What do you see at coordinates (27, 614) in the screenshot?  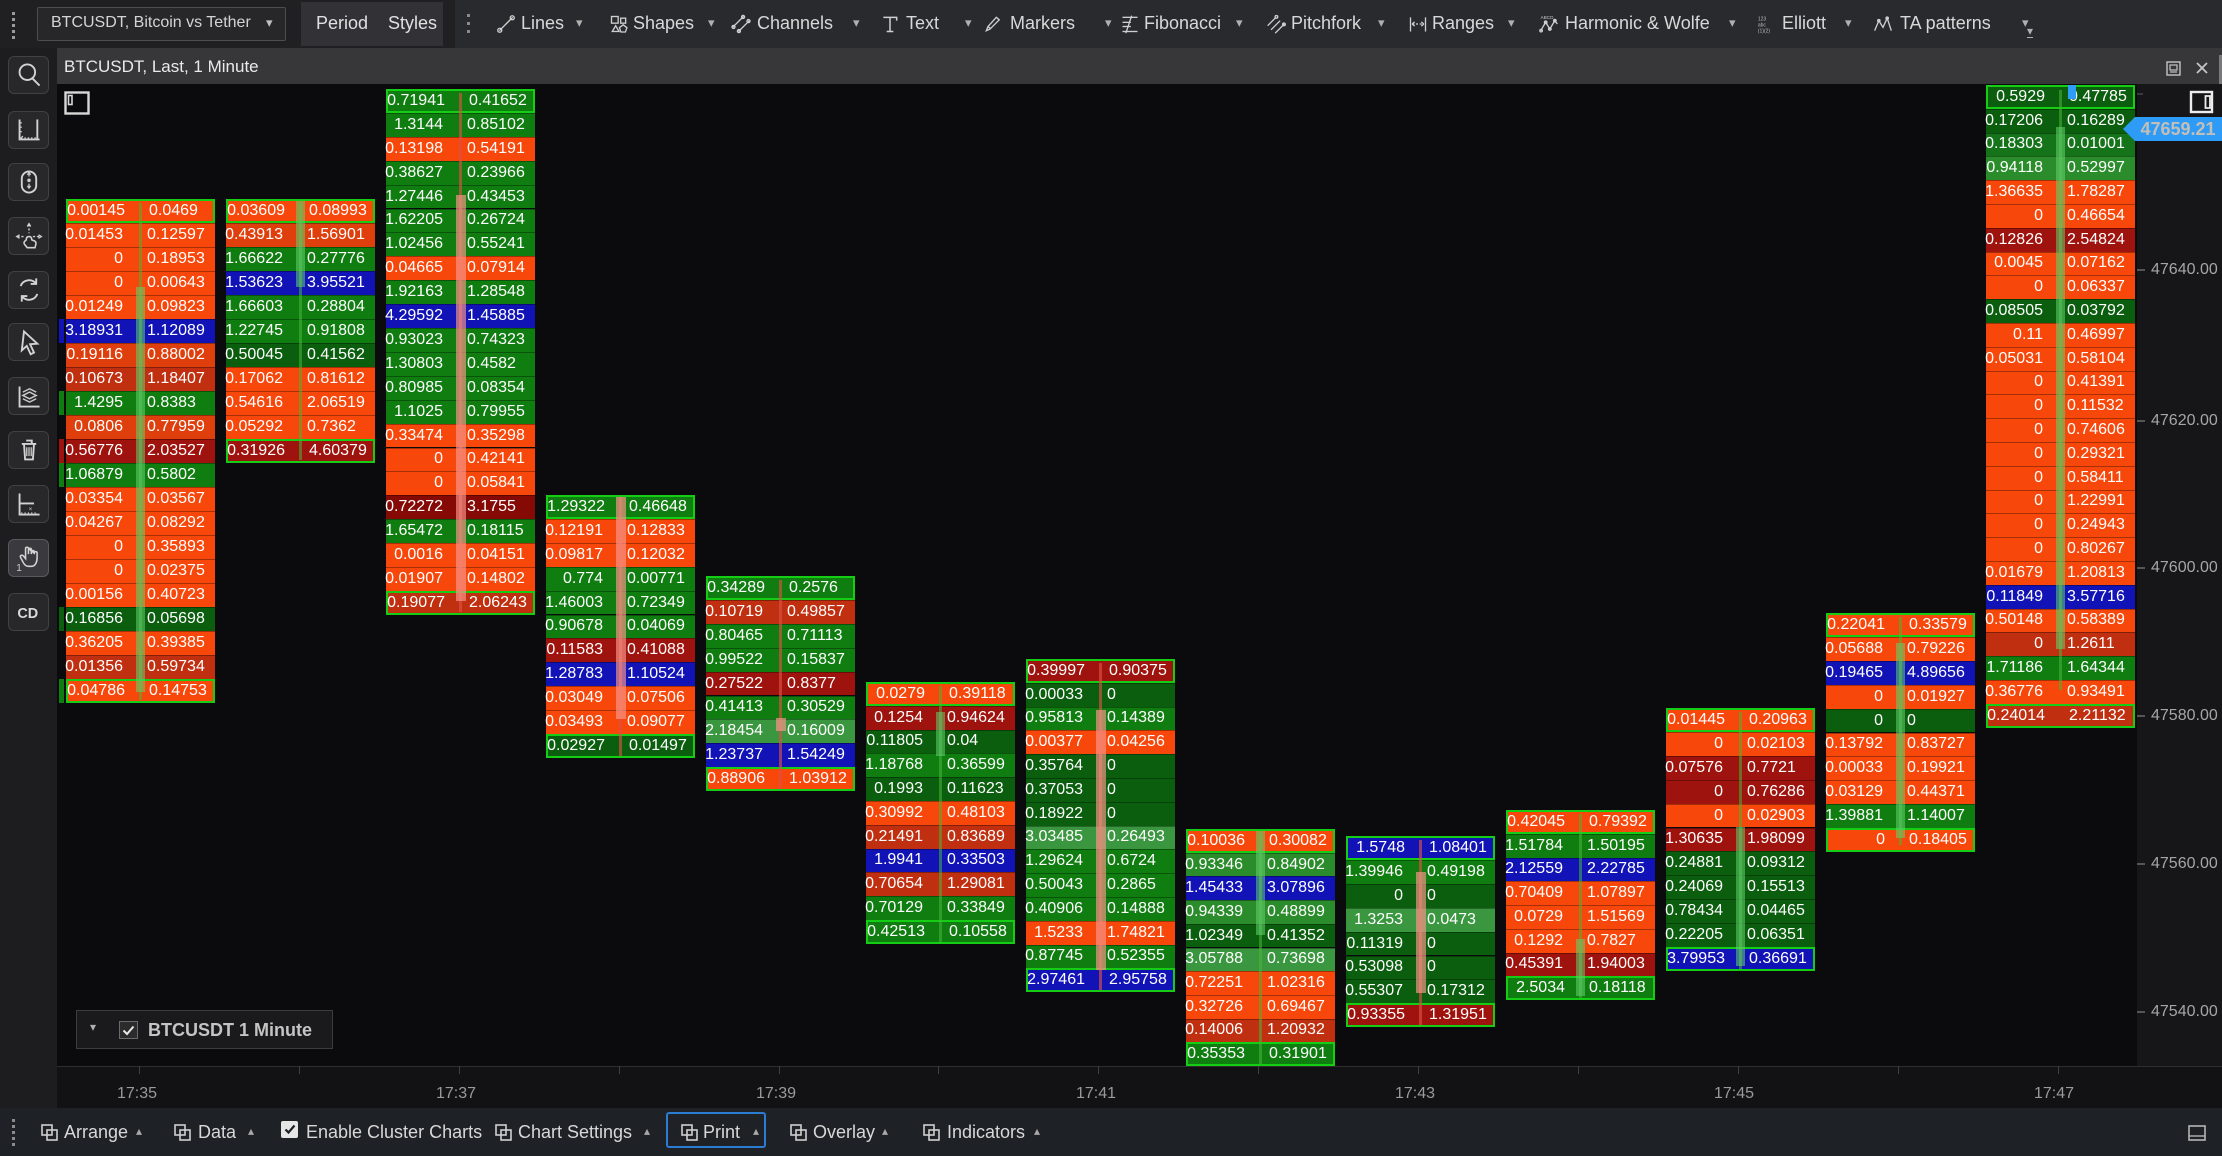 I see `svg-text: CD` at bounding box center [27, 614].